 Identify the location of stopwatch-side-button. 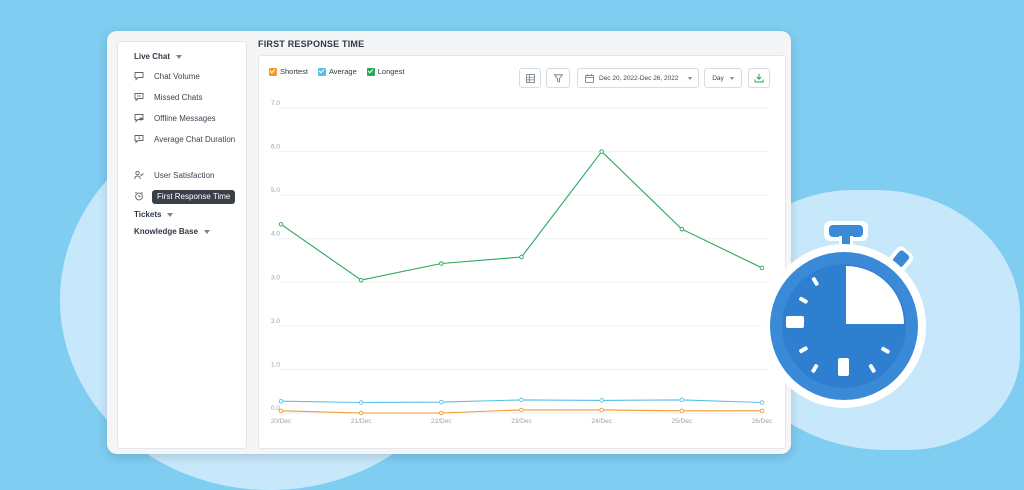
(901, 259).